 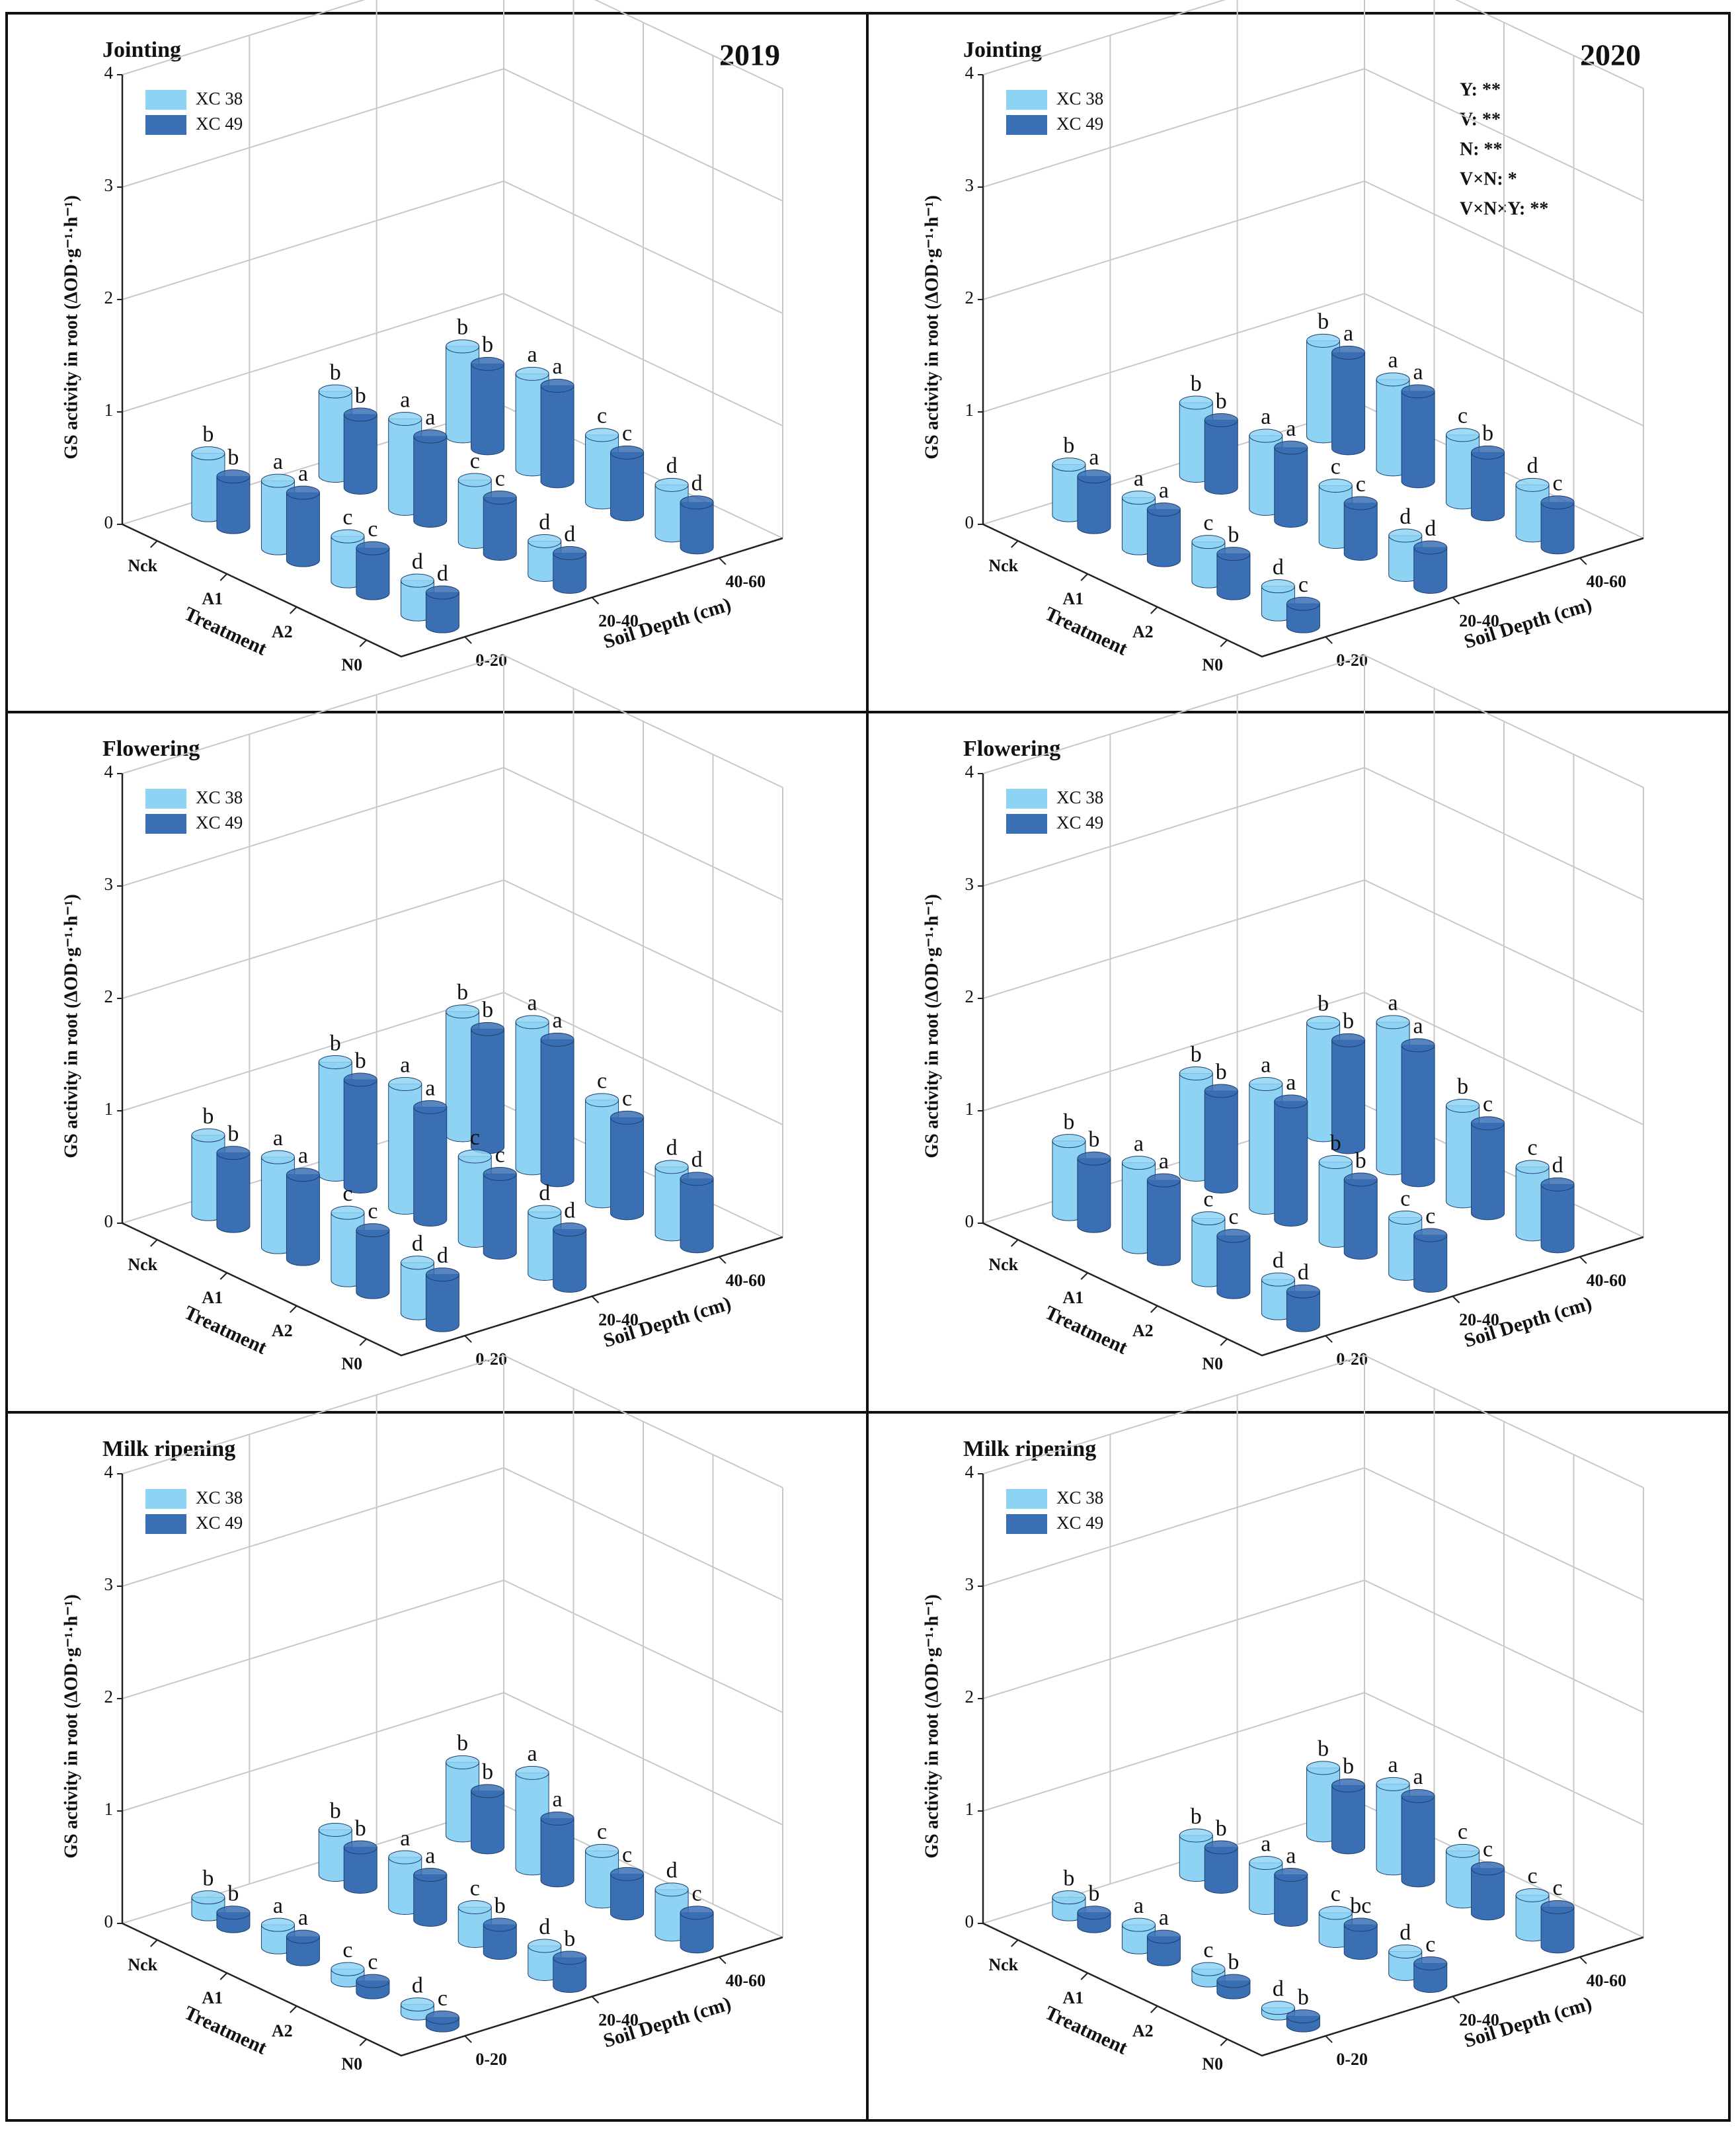 What do you see at coordinates (453, 590) in the screenshot?
I see `floor-axis` at bounding box center [453, 590].